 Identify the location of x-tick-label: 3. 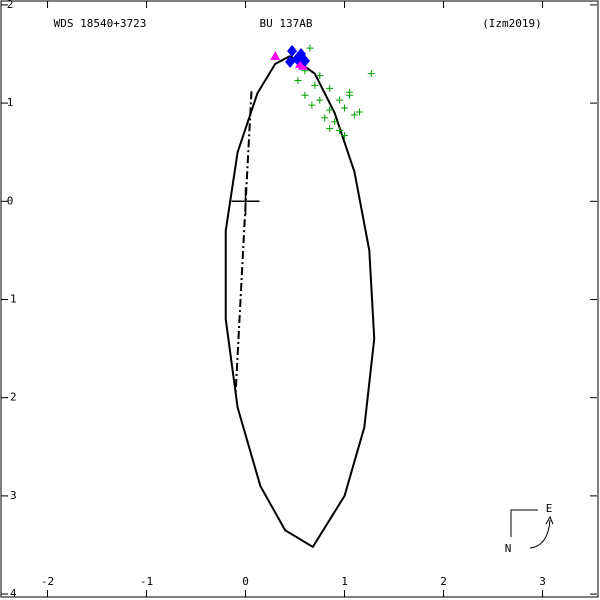
(542, 581).